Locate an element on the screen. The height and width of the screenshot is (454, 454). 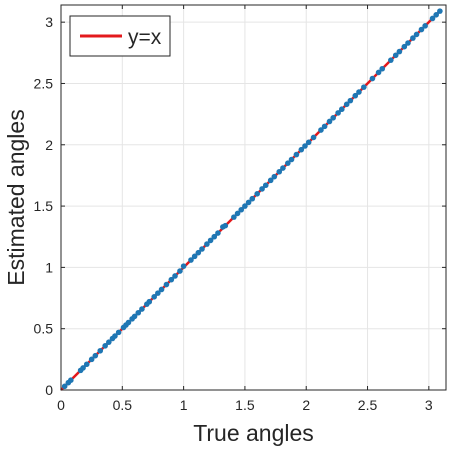
x-tick-label: 0 is located at coordinates (61, 405).